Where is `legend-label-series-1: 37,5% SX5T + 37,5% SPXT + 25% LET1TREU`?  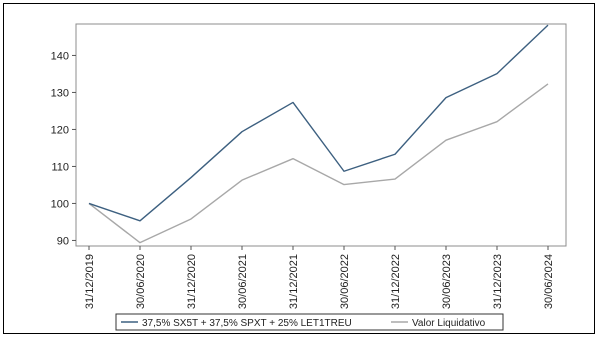 legend-label-series-1: 37,5% SX5T + 37,5% SPXT + 25% LET1TREU is located at coordinates (247, 323).